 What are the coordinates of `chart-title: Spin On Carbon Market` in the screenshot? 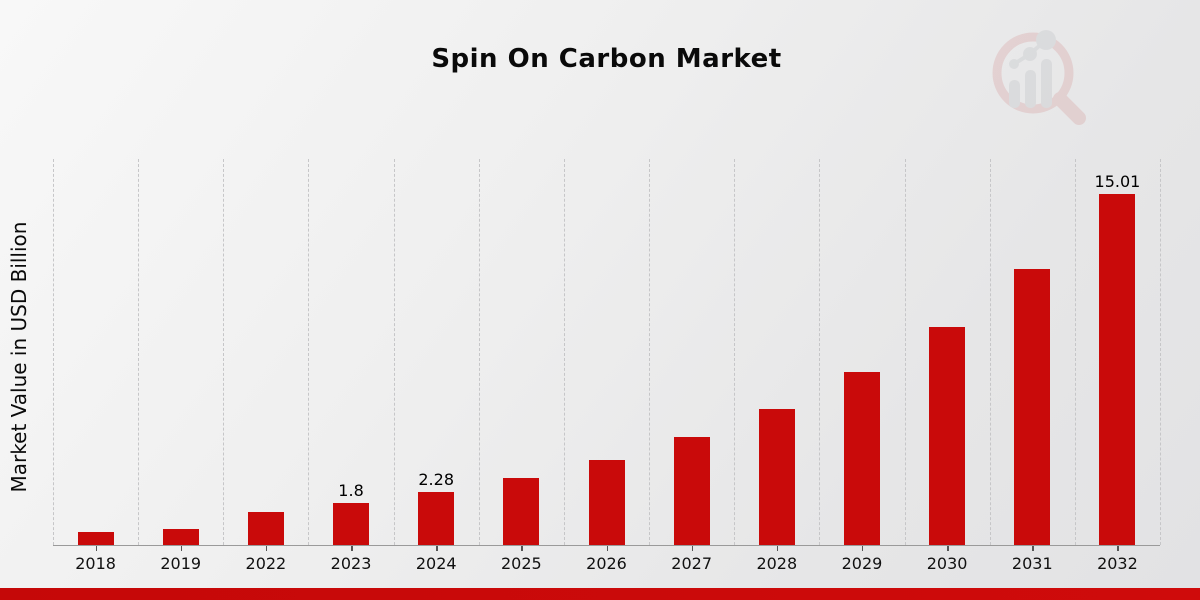 It's located at (606, 59).